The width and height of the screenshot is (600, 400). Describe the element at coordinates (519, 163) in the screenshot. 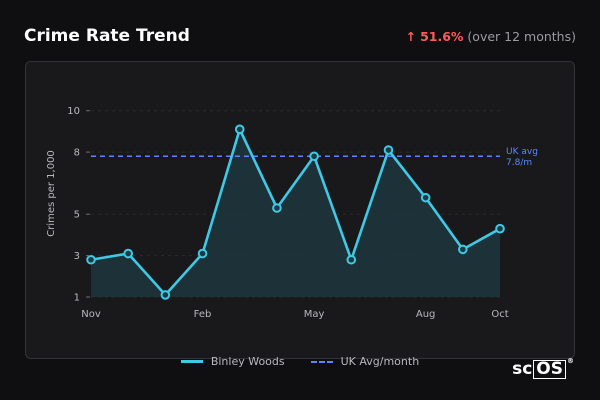

I see `reference-label-line2: 7.8/m` at that location.